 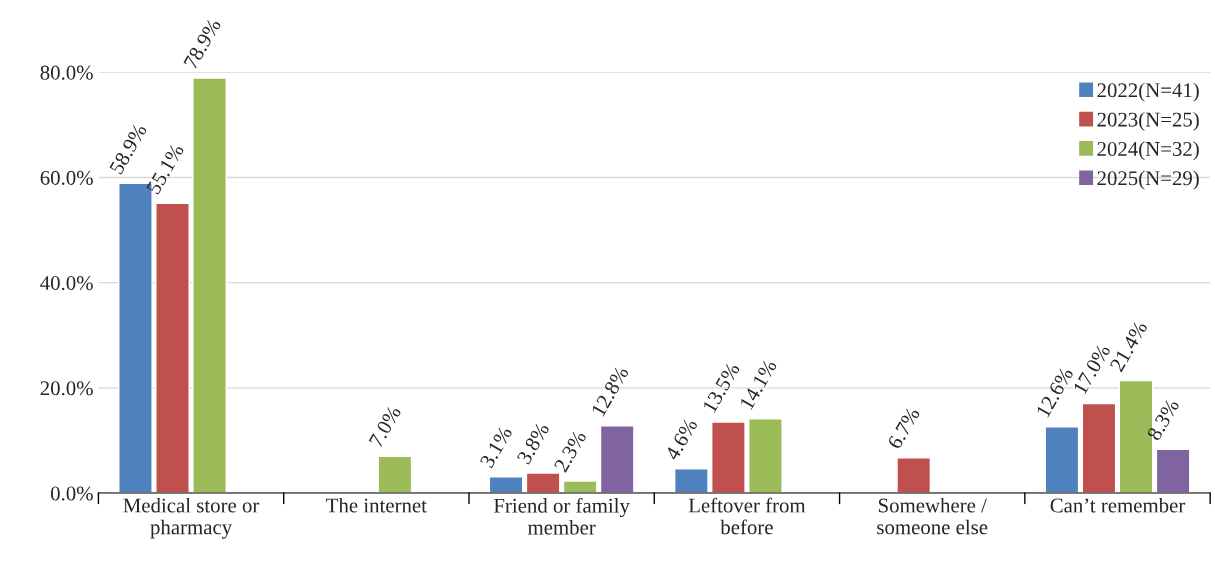 What do you see at coordinates (1148, 151) in the screenshot?
I see `legend-label: 2024(N=32)` at bounding box center [1148, 151].